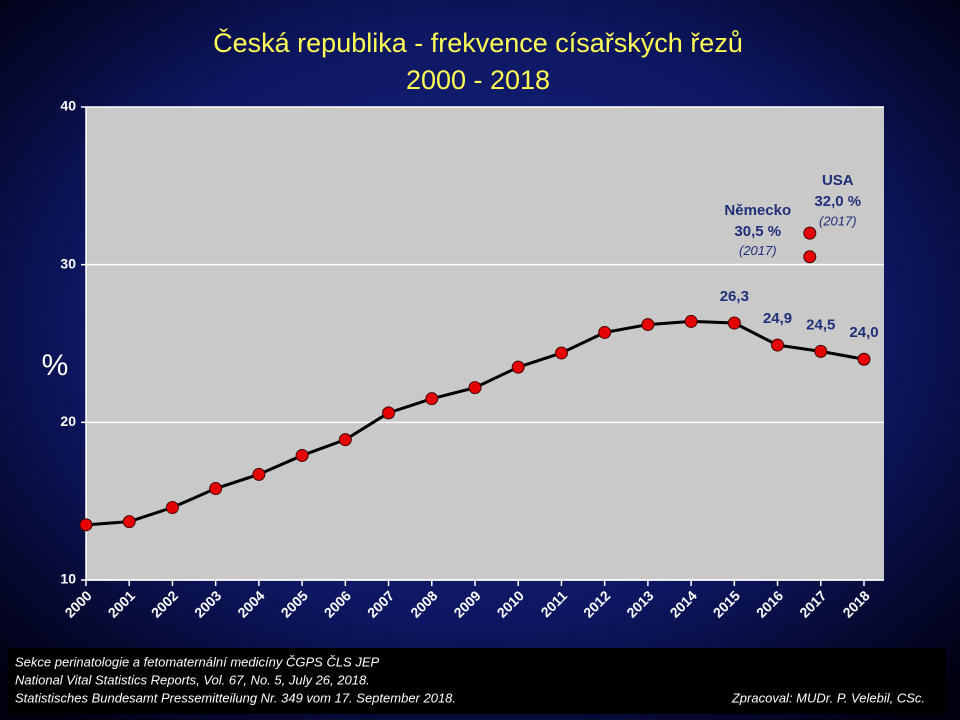 The width and height of the screenshot is (960, 720). I want to click on comparison-name: Německo, so click(757, 210).